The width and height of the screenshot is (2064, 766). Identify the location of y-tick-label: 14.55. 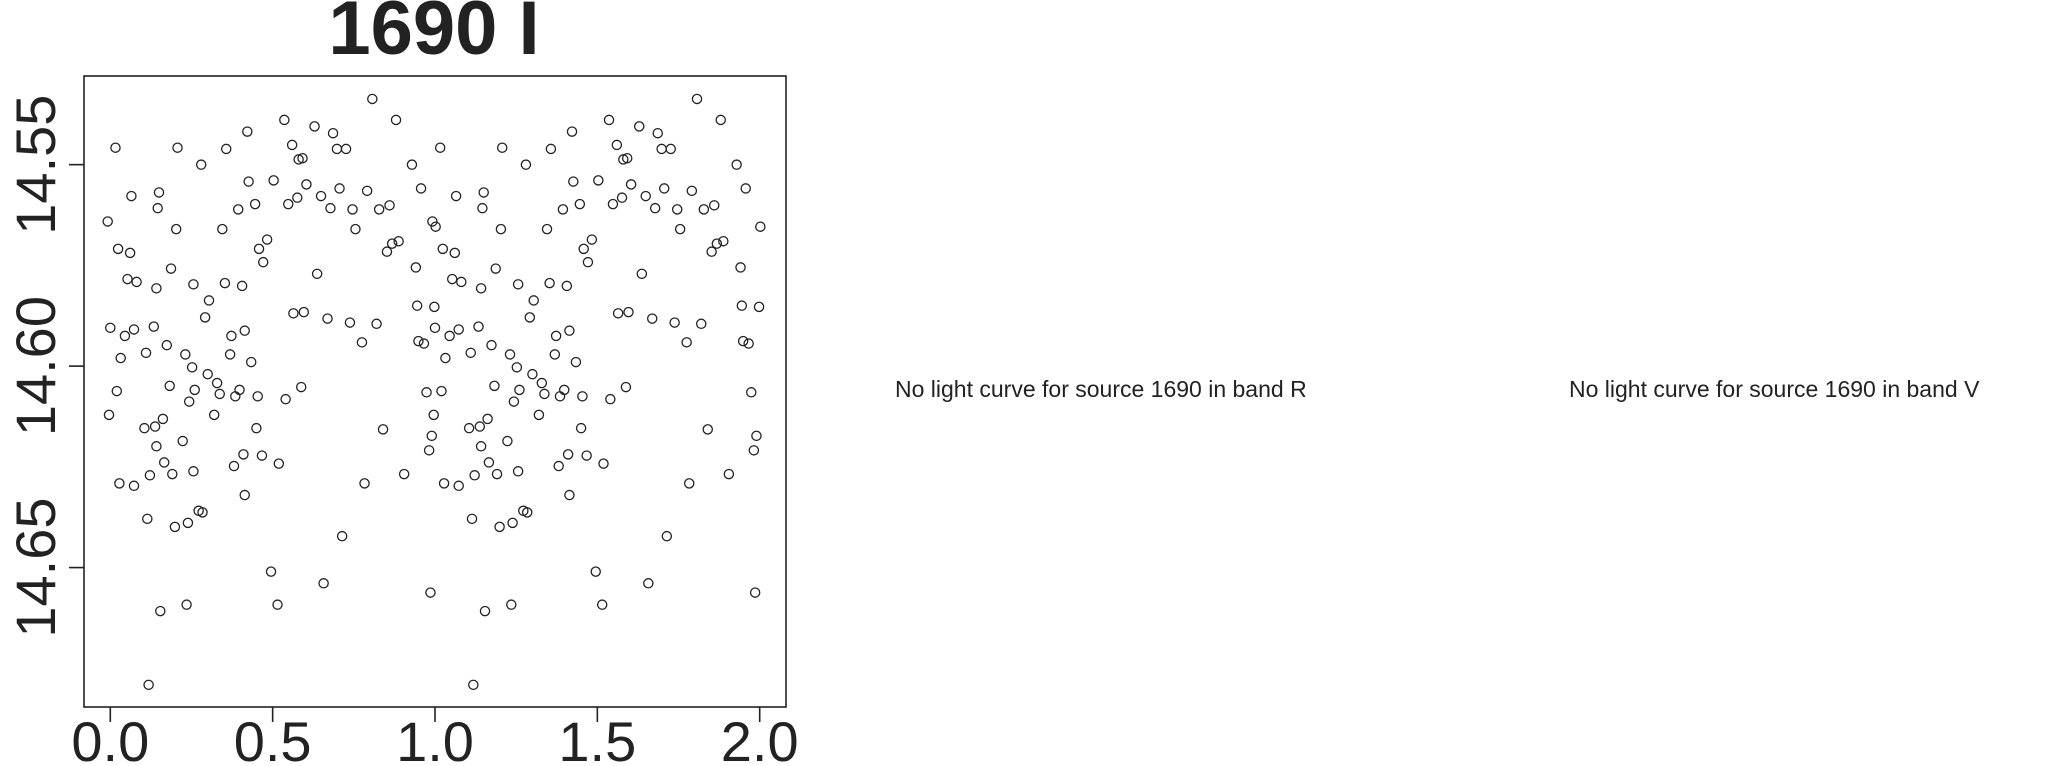
(35, 165).